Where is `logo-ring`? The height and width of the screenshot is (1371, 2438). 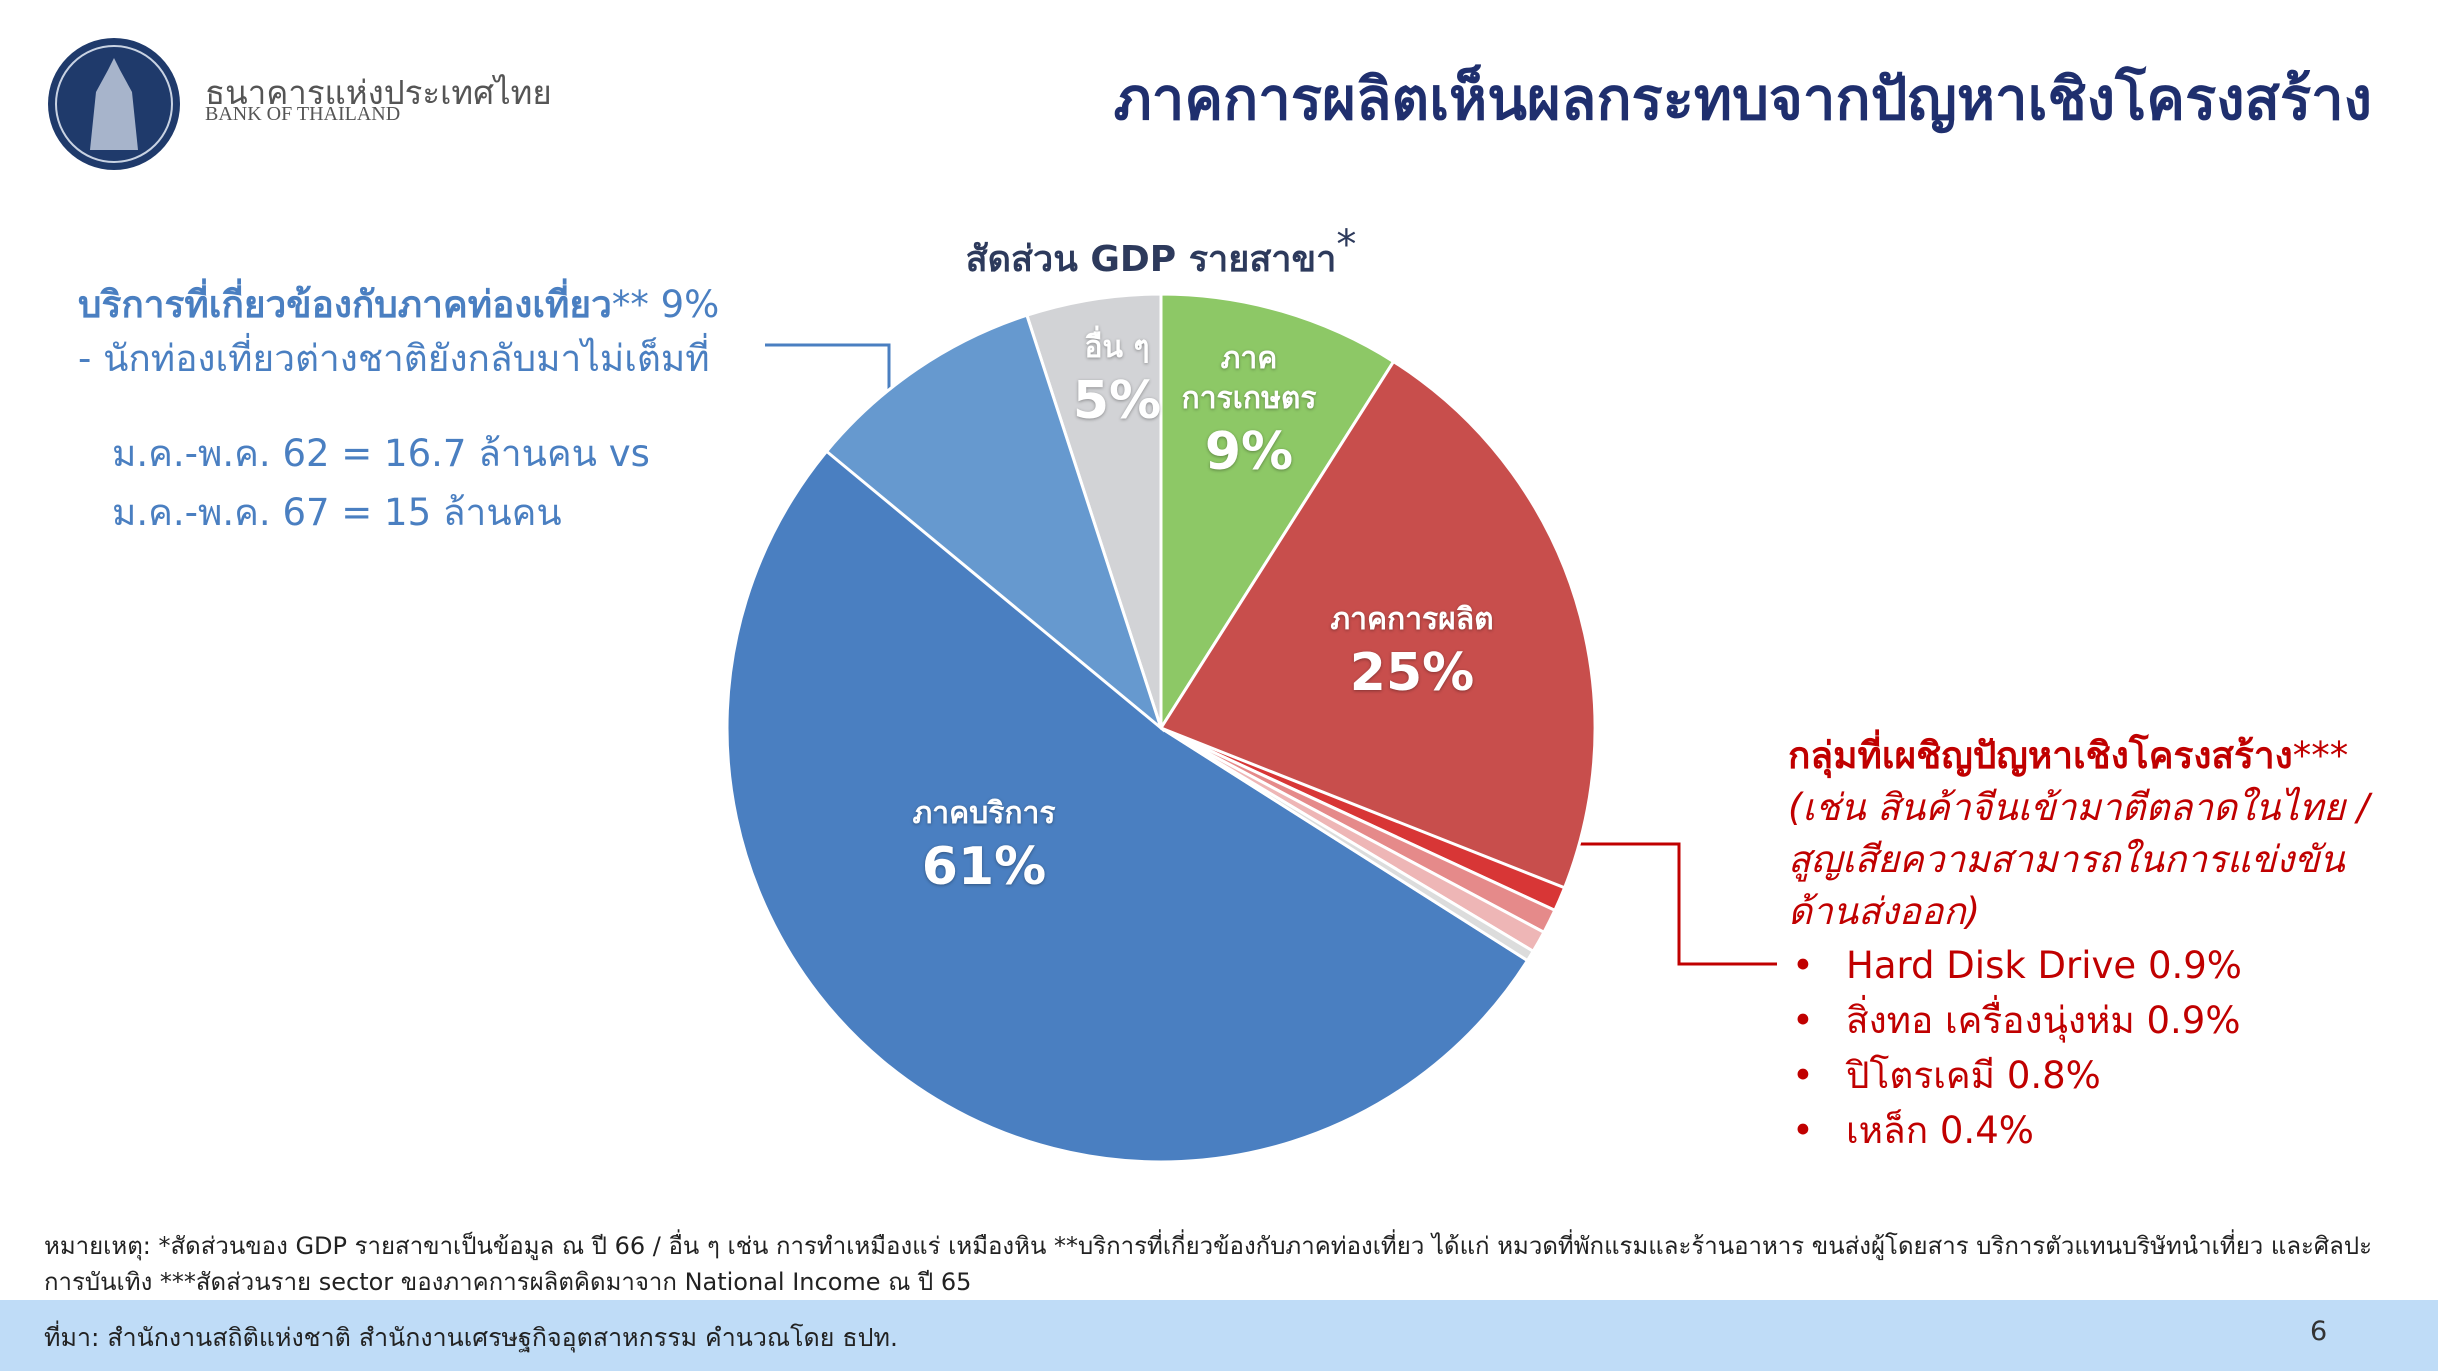
logo-ring is located at coordinates (114, 104).